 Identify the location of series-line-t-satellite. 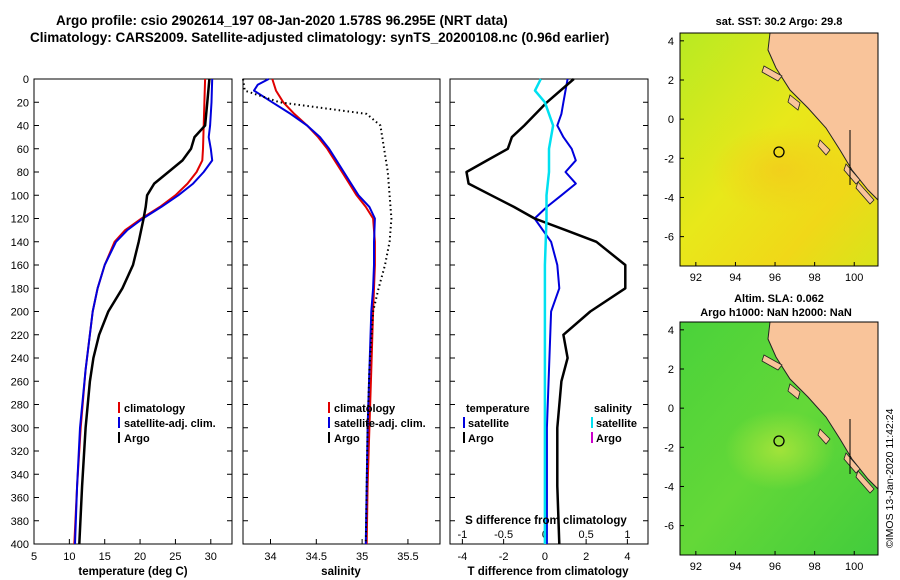
(555, 311).